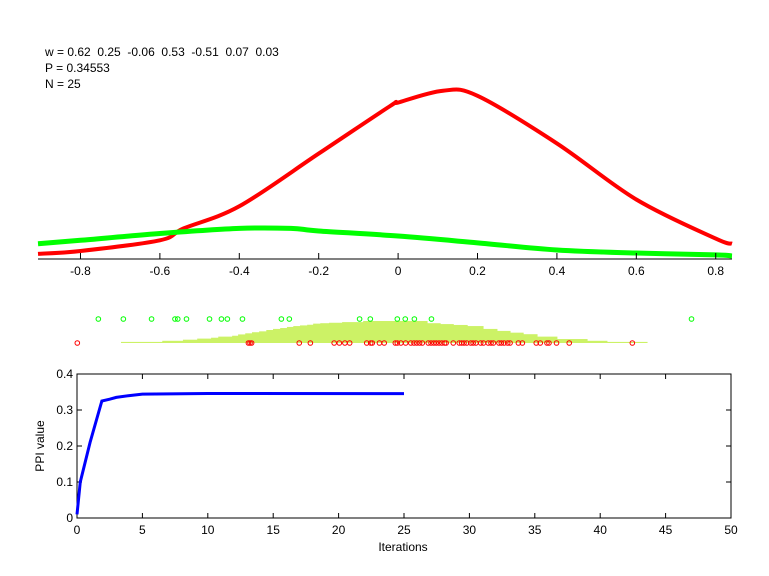  What do you see at coordinates (77, 68) in the screenshot?
I see `p-value-text: P = 0.34553` at bounding box center [77, 68].